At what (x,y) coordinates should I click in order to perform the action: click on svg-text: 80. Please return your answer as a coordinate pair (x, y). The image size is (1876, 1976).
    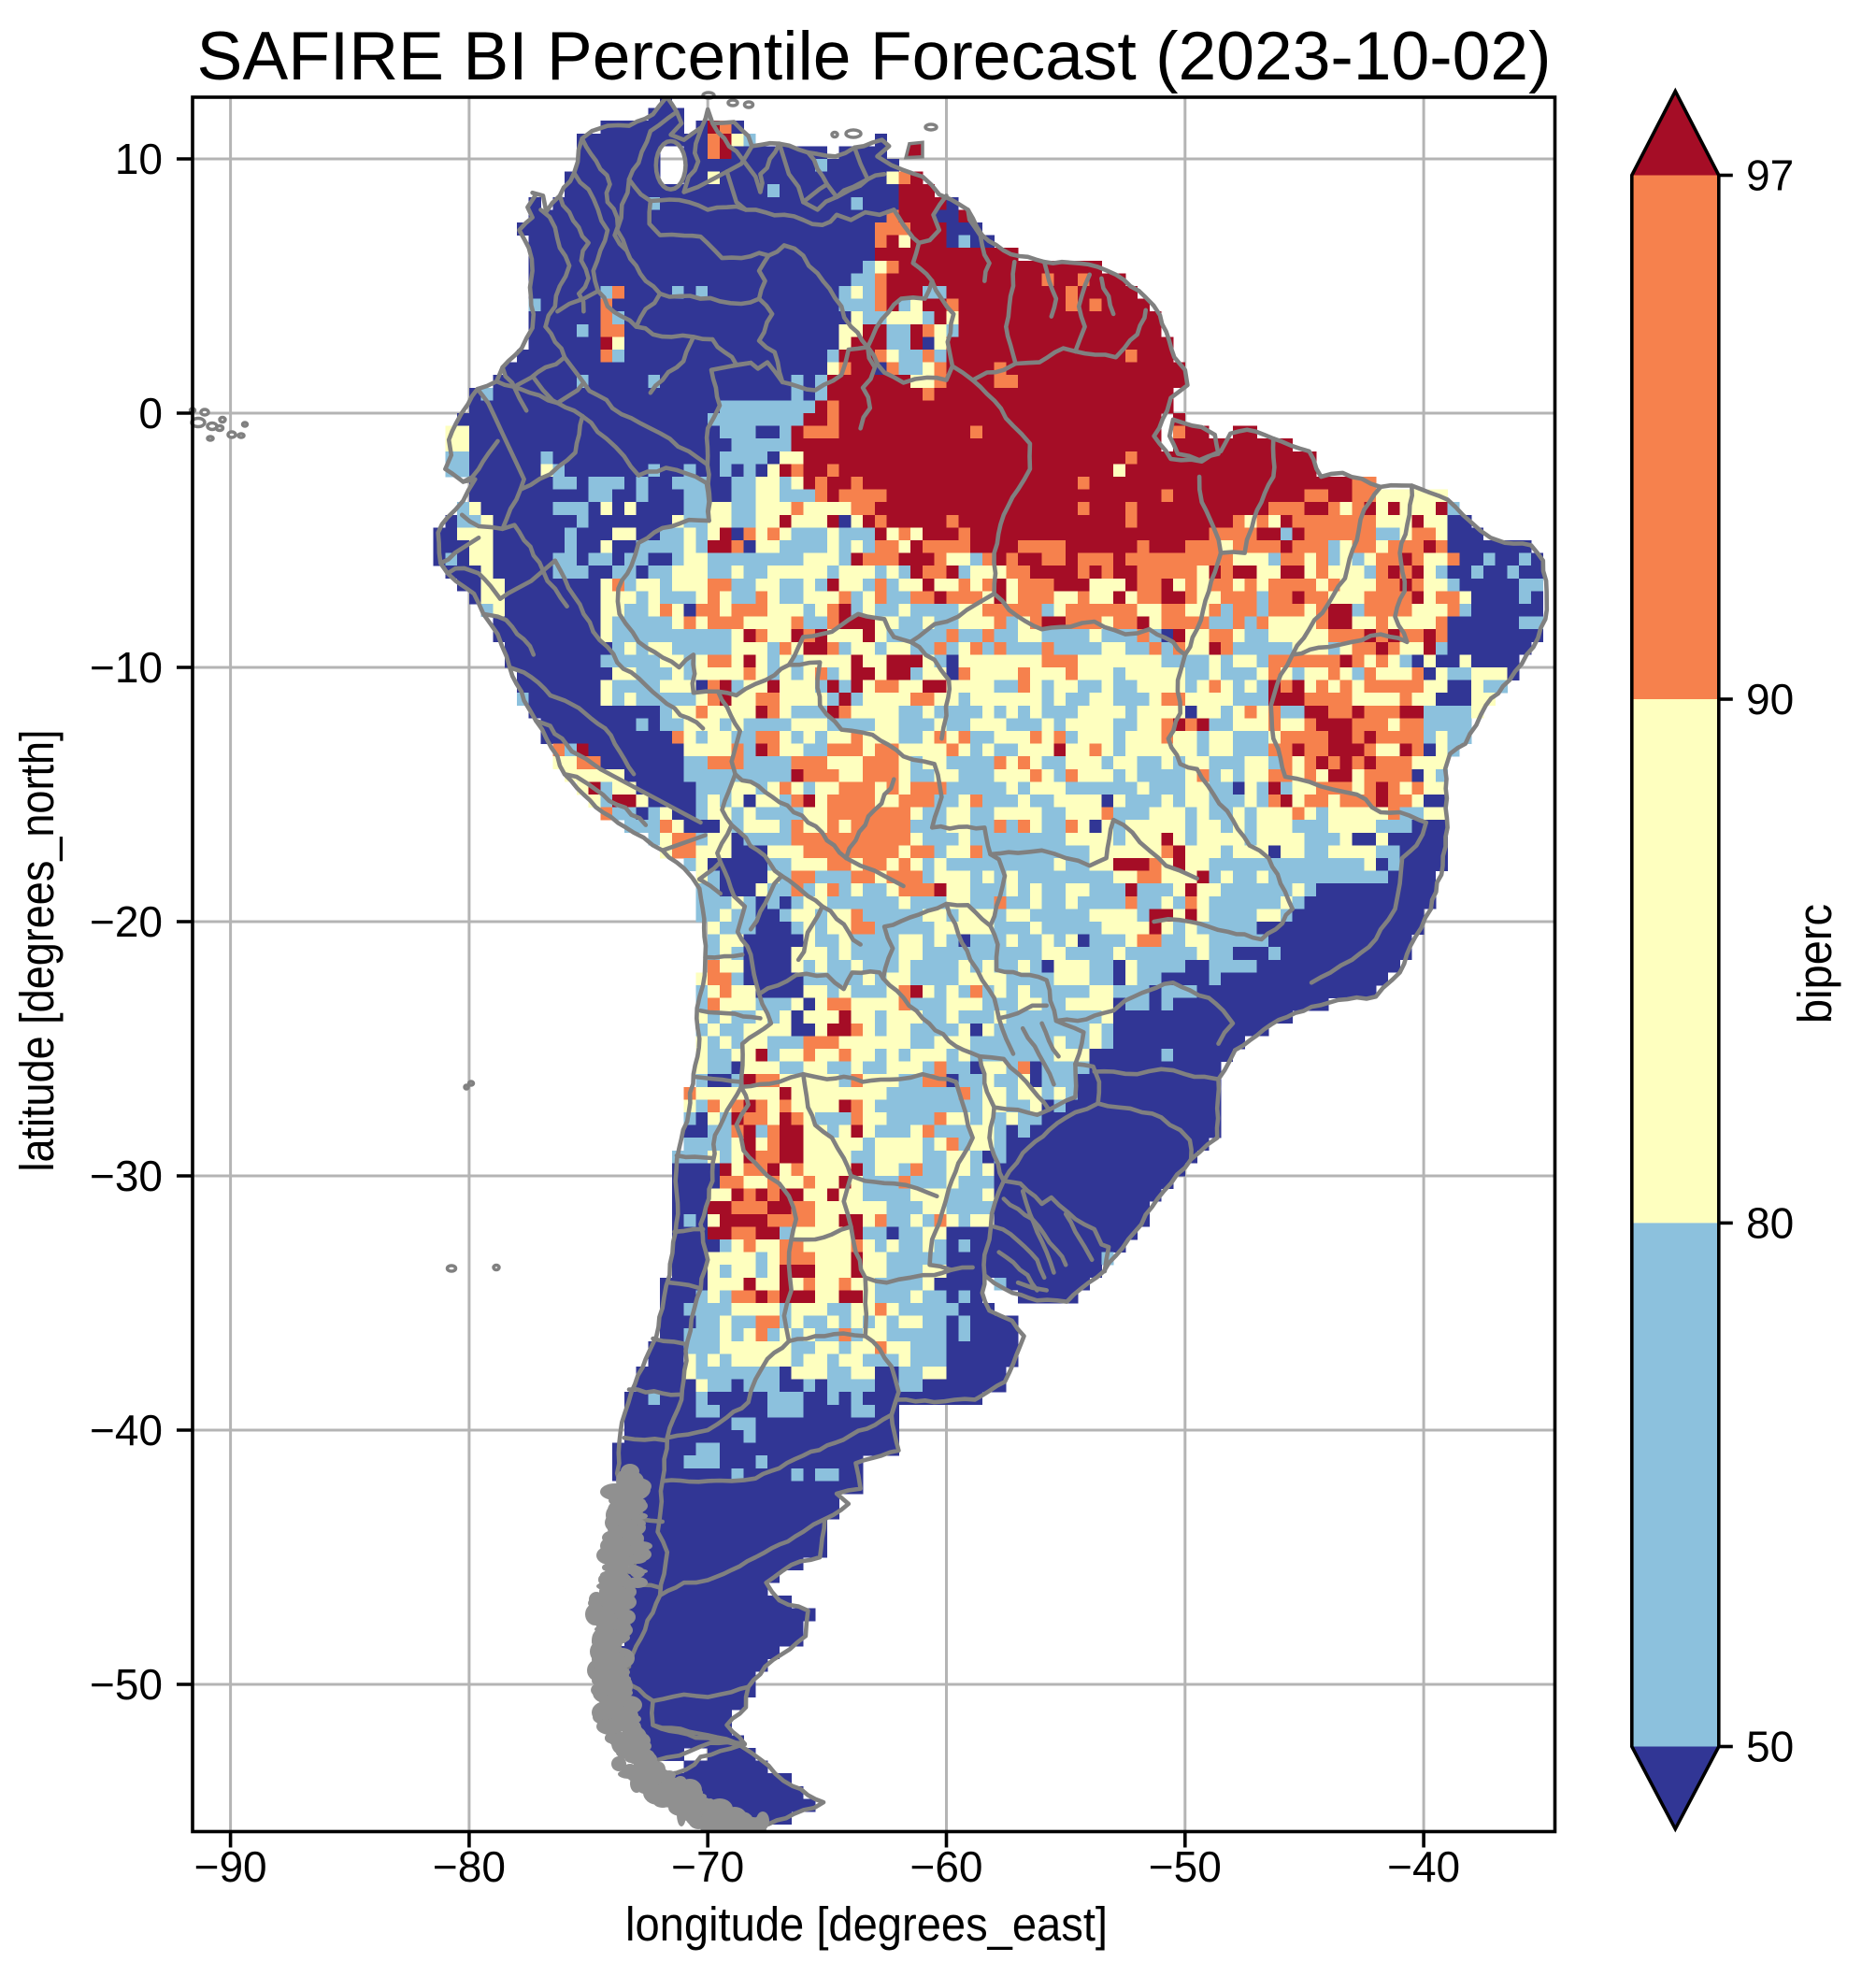
    Looking at the image, I should click on (1770, 1222).